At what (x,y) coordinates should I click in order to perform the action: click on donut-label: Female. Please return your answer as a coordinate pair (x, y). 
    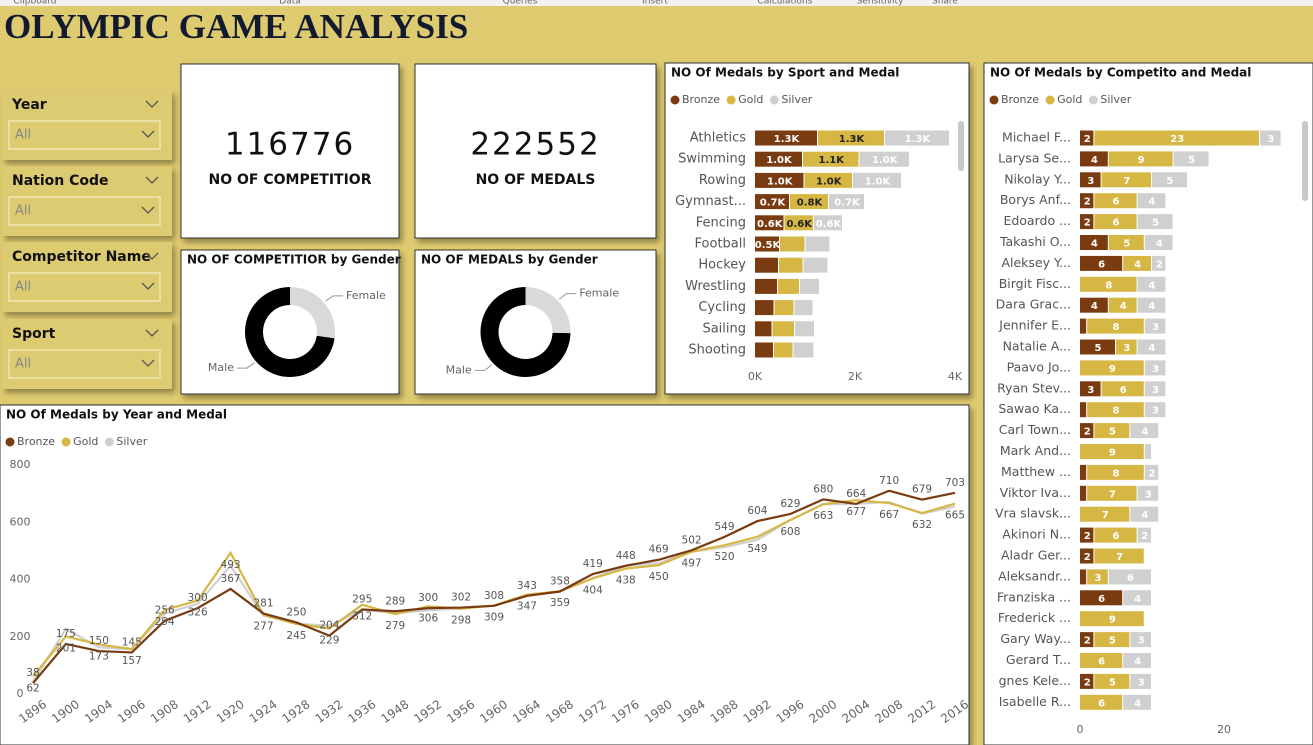
    Looking at the image, I should click on (599, 293).